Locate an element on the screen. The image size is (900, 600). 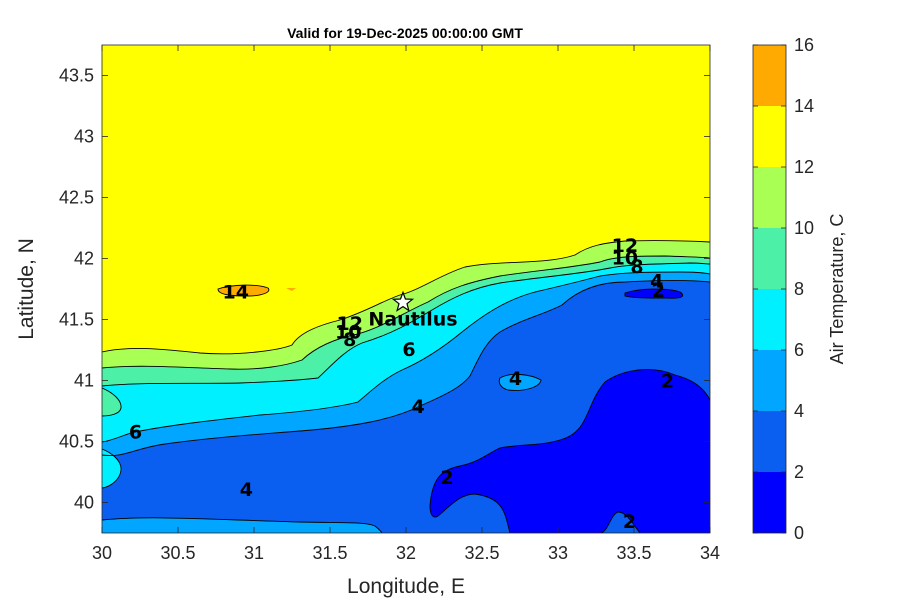
y-axis-label: Latitude, N is located at coordinates (26, 289).